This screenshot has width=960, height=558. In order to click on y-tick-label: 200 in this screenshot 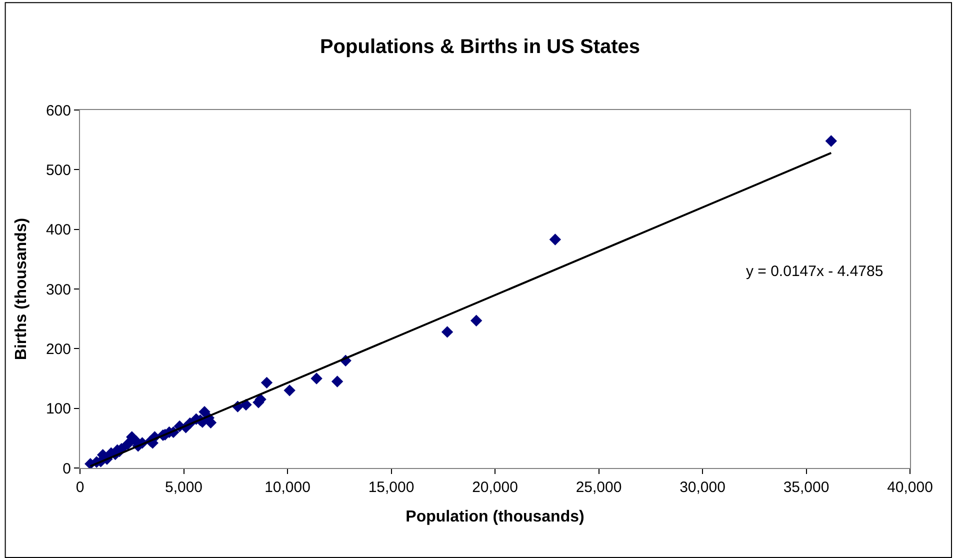, I will do `click(58, 349)`.